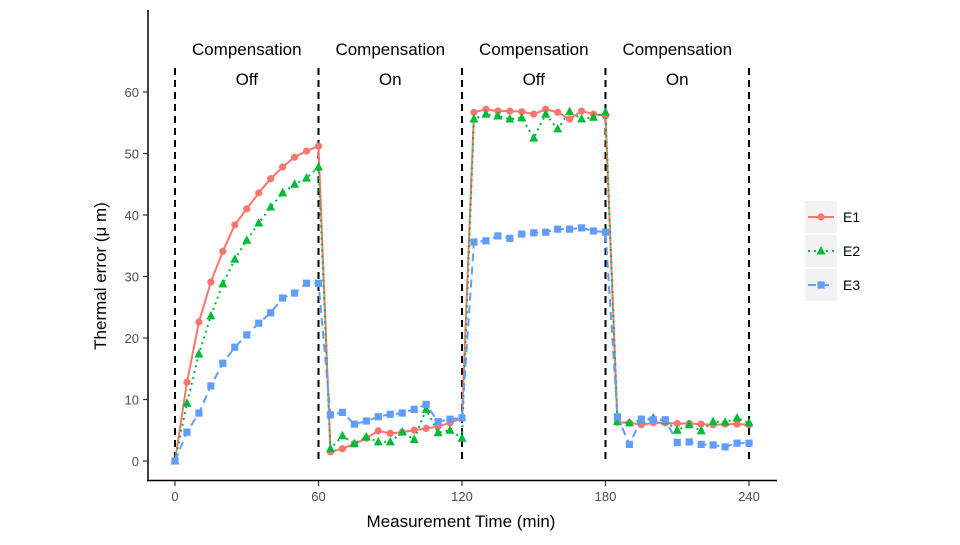 Image resolution: width=960 pixels, height=545 pixels. What do you see at coordinates (851, 285) in the screenshot?
I see `legend-label: E3` at bounding box center [851, 285].